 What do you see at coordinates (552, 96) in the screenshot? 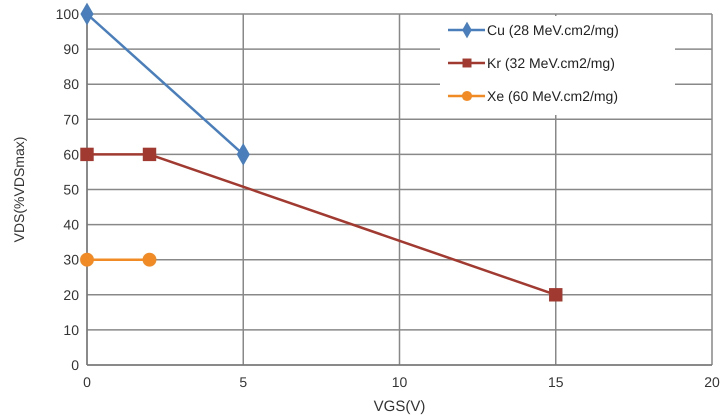
I see `legend-label: Xe (60 MeV.cm2/mg)` at bounding box center [552, 96].